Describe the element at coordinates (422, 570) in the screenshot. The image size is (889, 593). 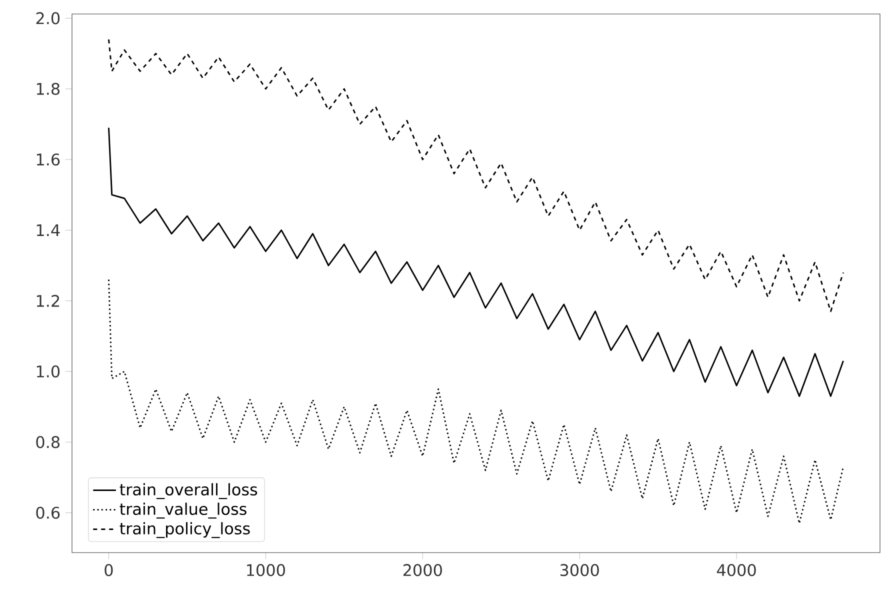
I see `x-tick-label: 2000` at that location.